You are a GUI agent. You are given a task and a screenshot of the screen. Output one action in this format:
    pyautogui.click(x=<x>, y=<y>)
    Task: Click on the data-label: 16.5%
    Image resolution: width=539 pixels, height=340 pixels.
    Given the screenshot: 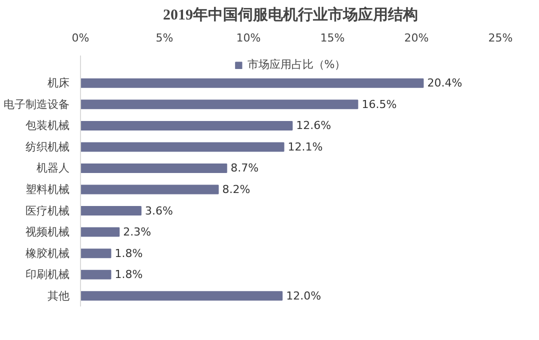 What is the action you would take?
    pyautogui.click(x=379, y=104)
    